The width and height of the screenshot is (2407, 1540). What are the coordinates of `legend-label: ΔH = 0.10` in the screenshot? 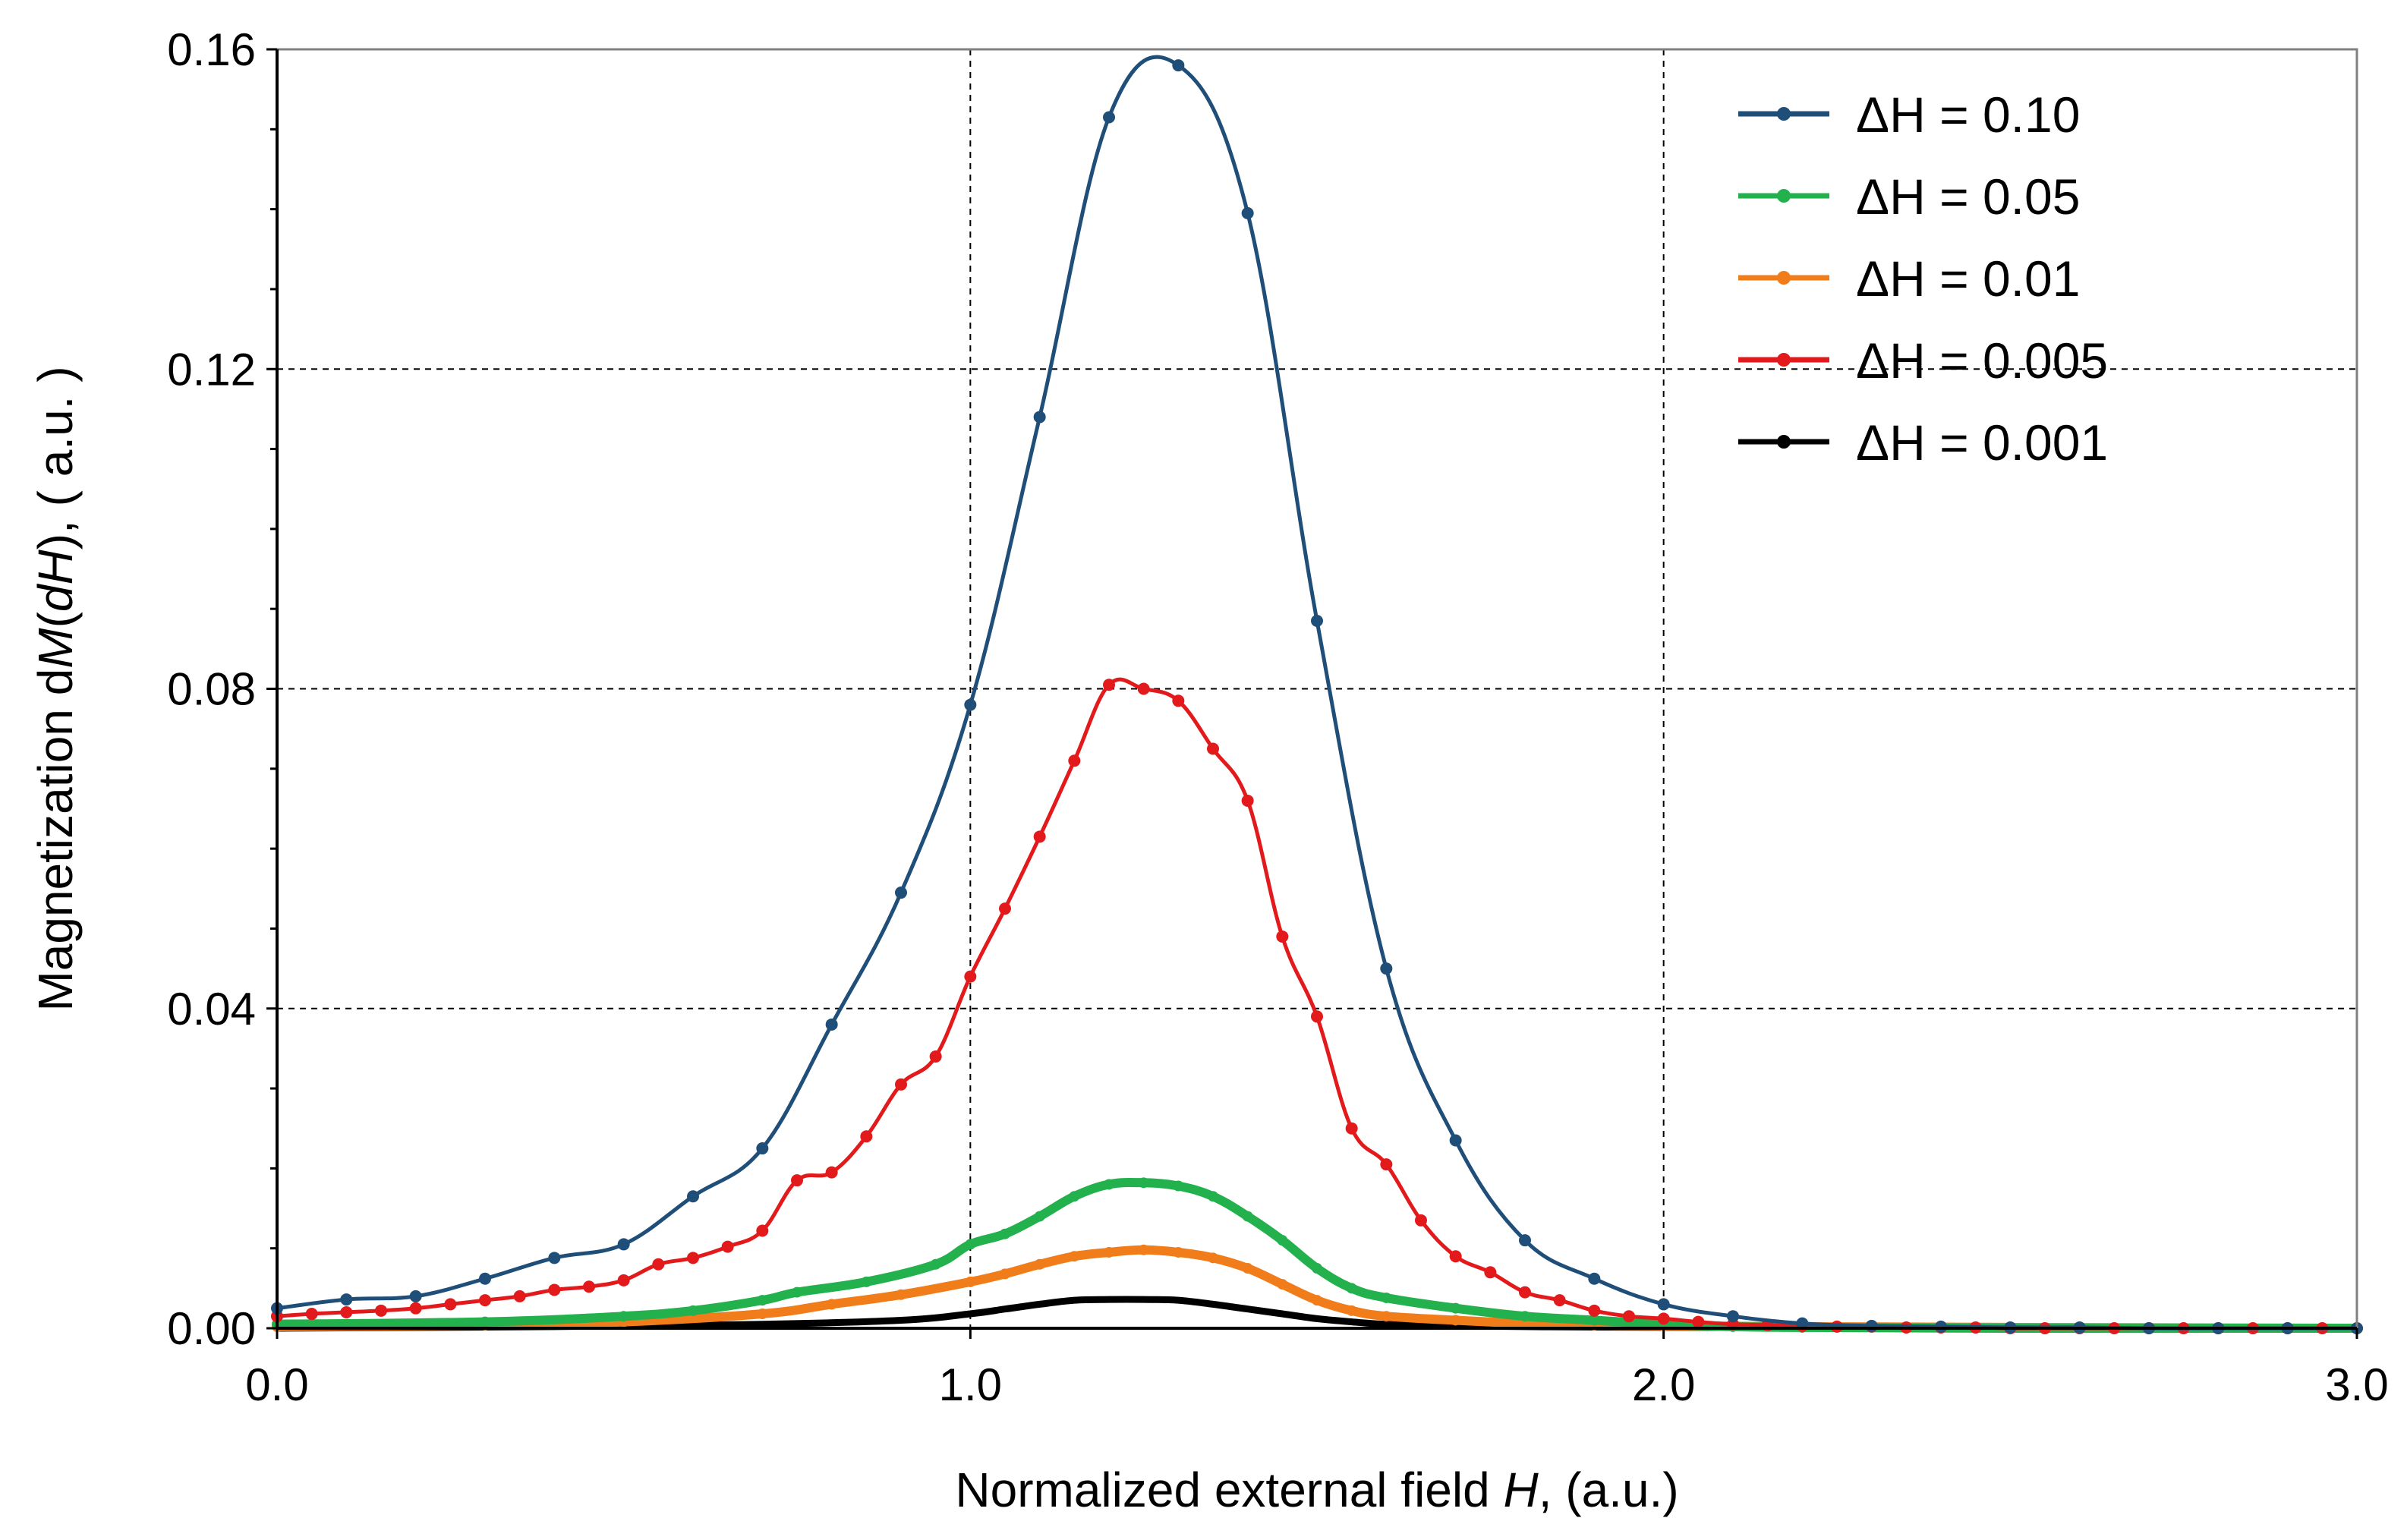 It's located at (1968, 115).